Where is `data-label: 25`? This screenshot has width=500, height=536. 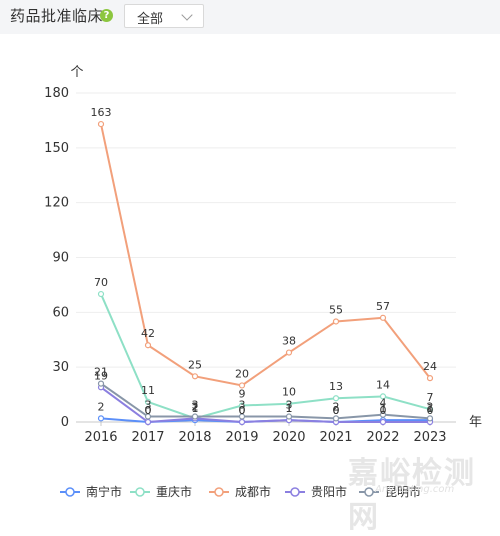
data-label: 25 is located at coordinates (195, 364).